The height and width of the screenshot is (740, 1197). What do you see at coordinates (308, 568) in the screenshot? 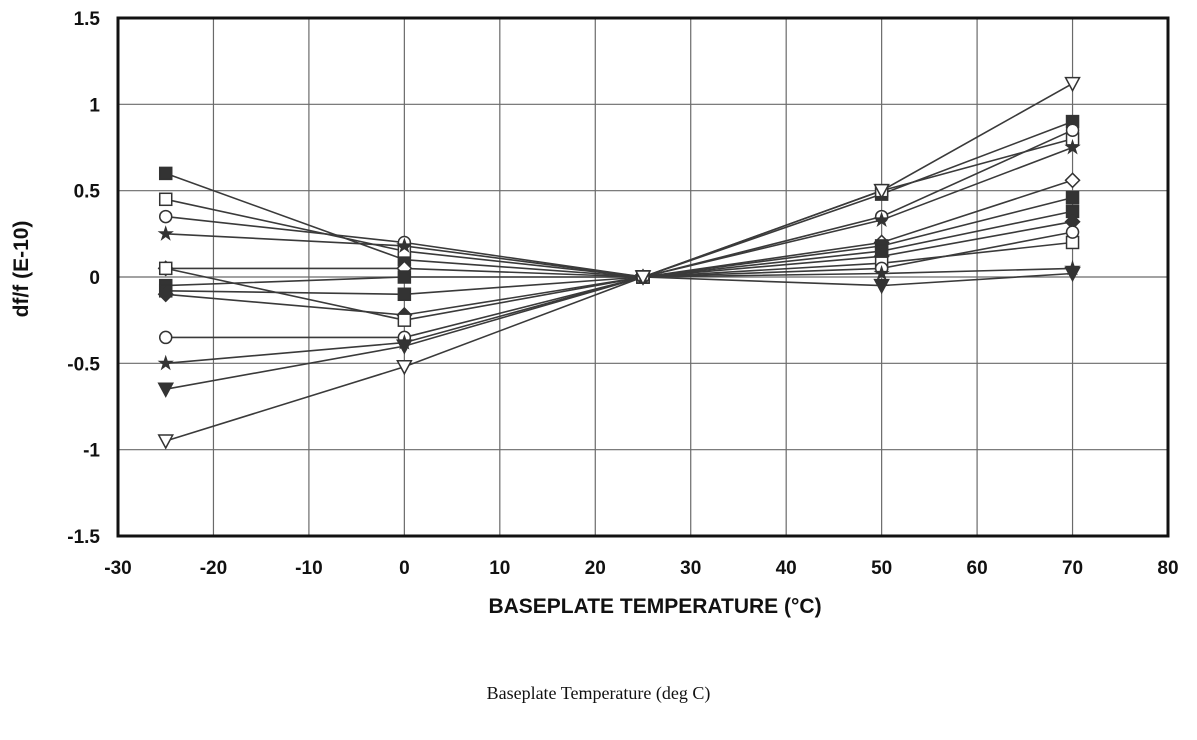
I see `x-tick-label: -10` at bounding box center [308, 568].